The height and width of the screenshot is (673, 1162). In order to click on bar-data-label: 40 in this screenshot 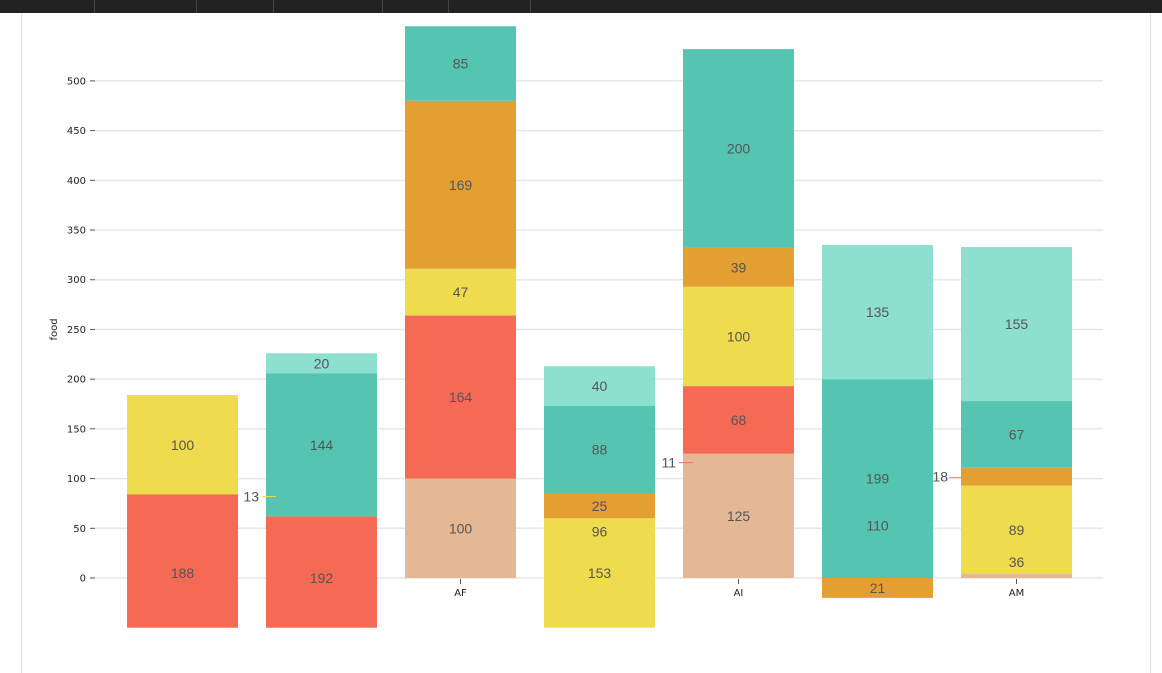, I will do `click(600, 386)`.